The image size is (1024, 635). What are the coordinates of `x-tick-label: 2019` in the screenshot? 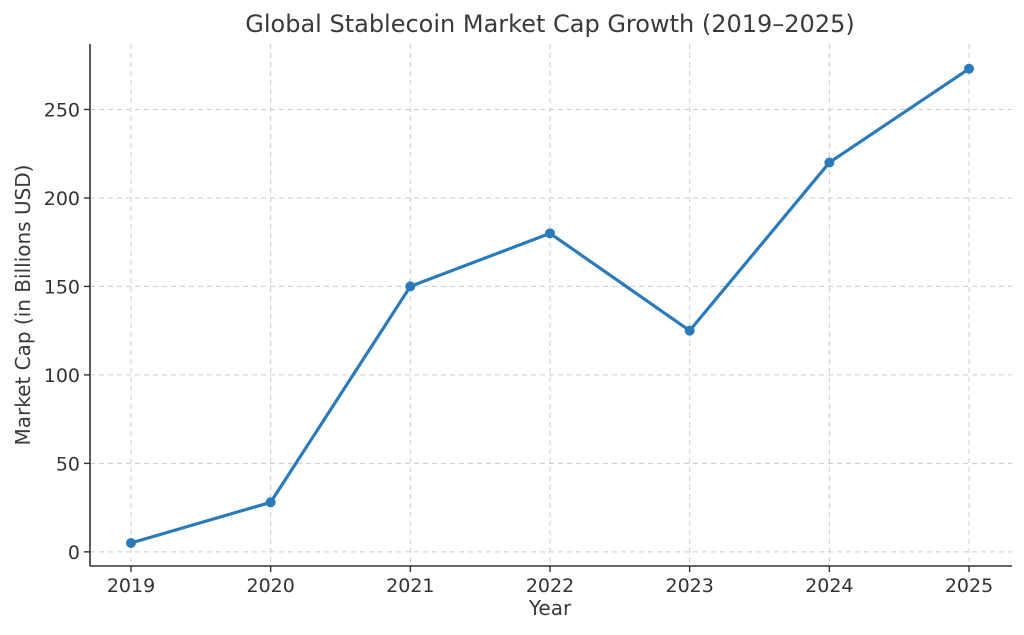 It's located at (131, 586).